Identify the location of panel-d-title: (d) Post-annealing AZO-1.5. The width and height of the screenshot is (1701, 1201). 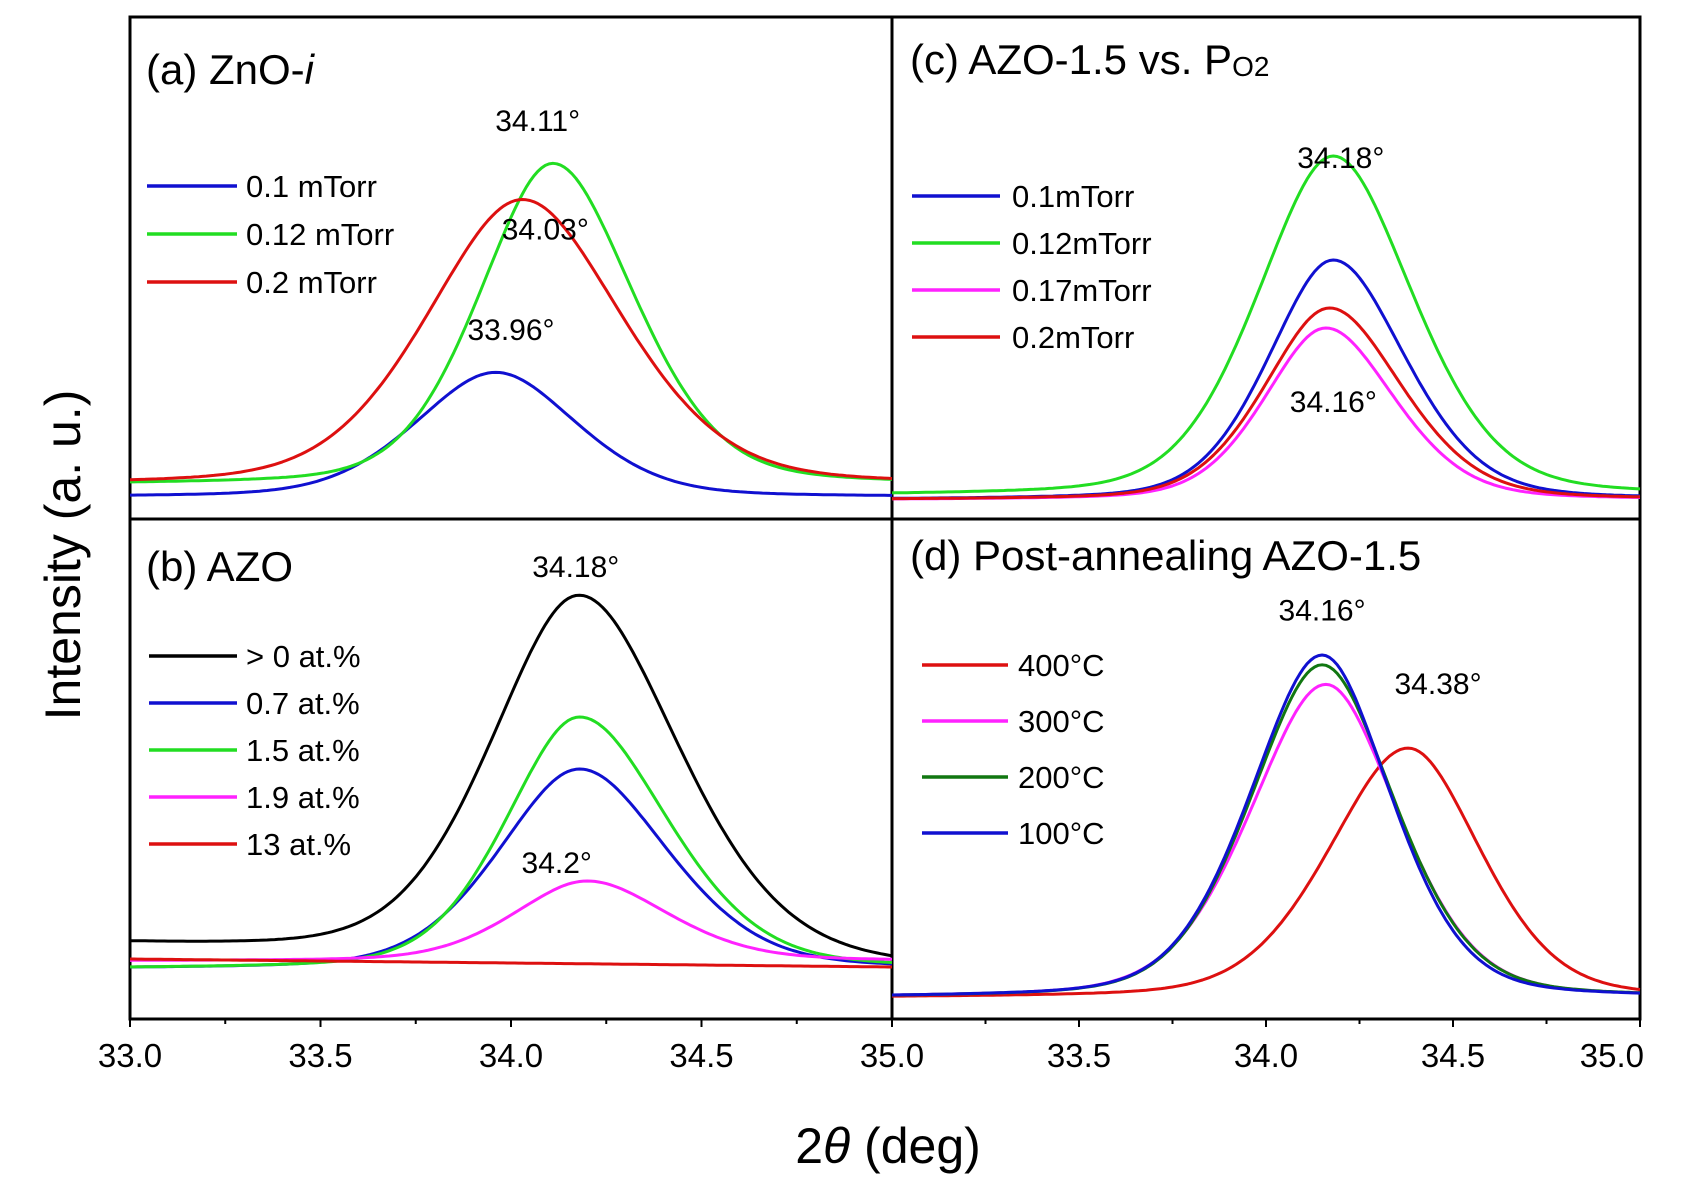
(1165, 555).